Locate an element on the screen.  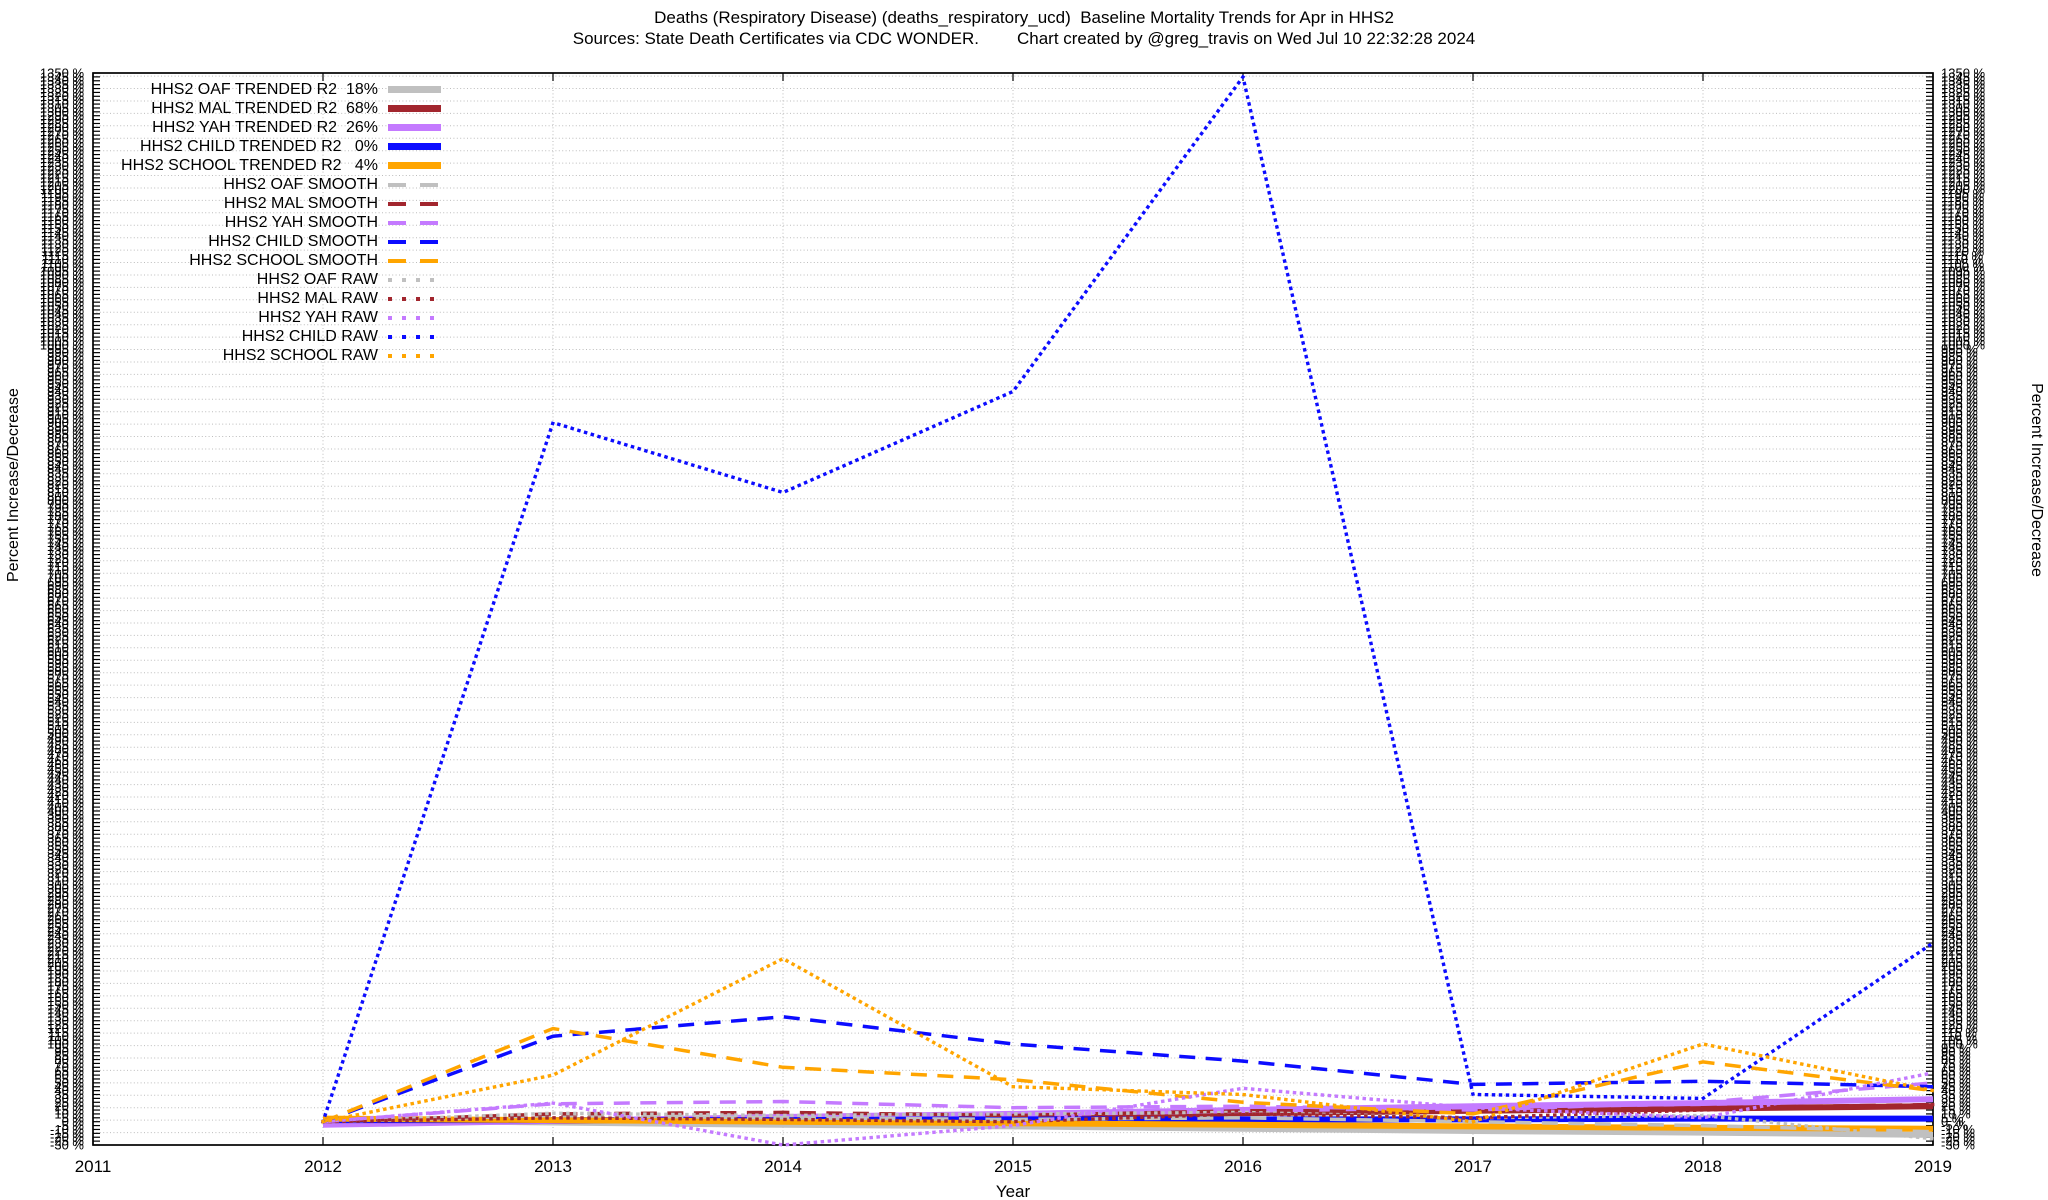
y-tick-label-left: 1110 % is located at coordinates (63, 259).